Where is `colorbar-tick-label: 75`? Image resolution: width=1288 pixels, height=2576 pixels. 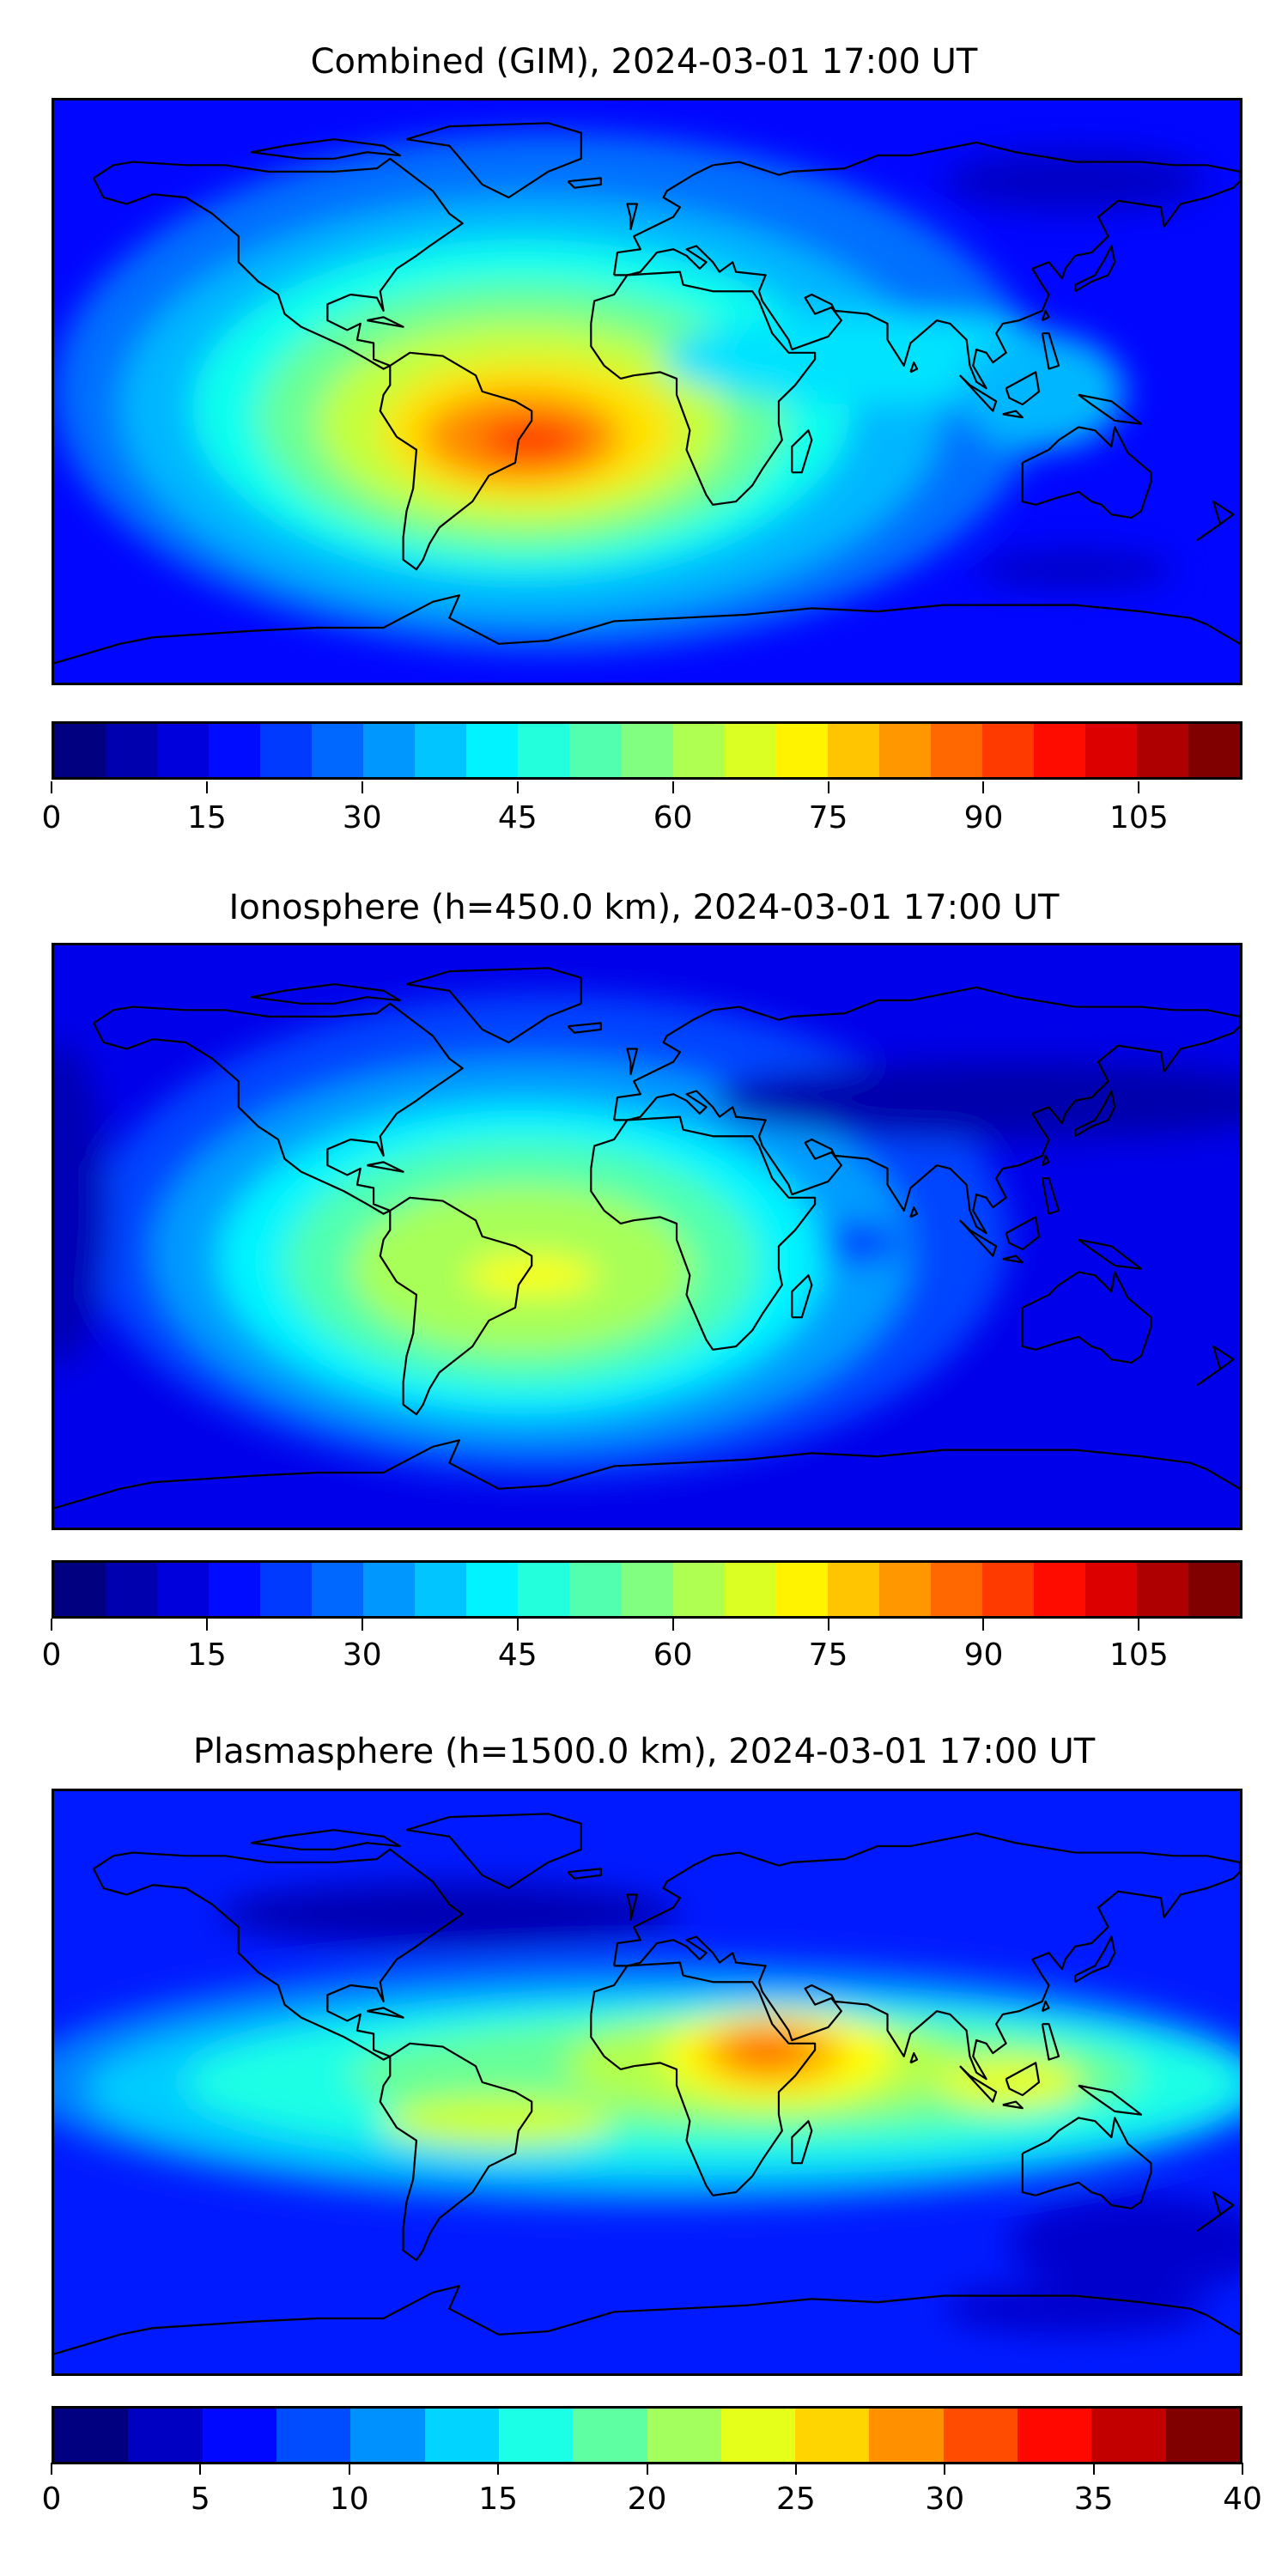
colorbar-tick-label: 75 is located at coordinates (828, 1655).